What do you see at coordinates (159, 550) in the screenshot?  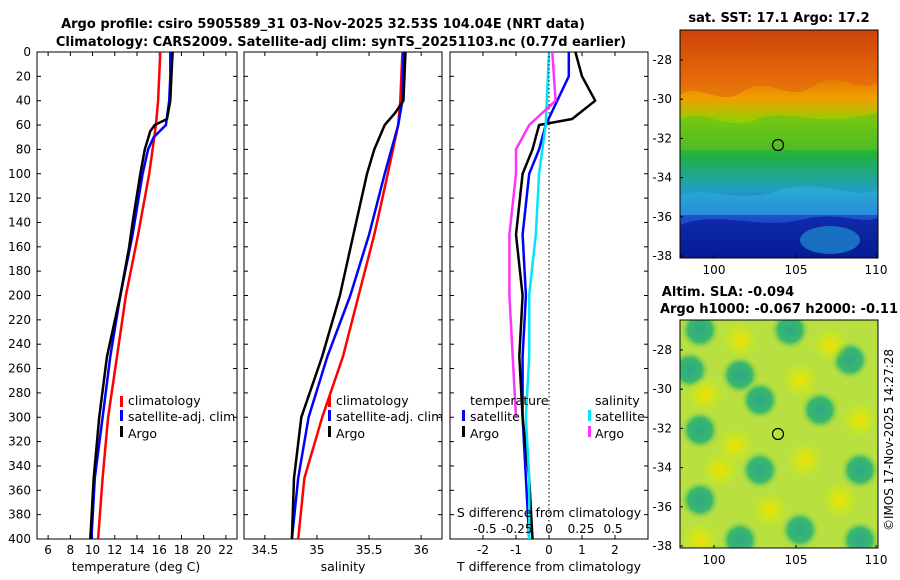 I see `x-tick-label: 16` at bounding box center [159, 550].